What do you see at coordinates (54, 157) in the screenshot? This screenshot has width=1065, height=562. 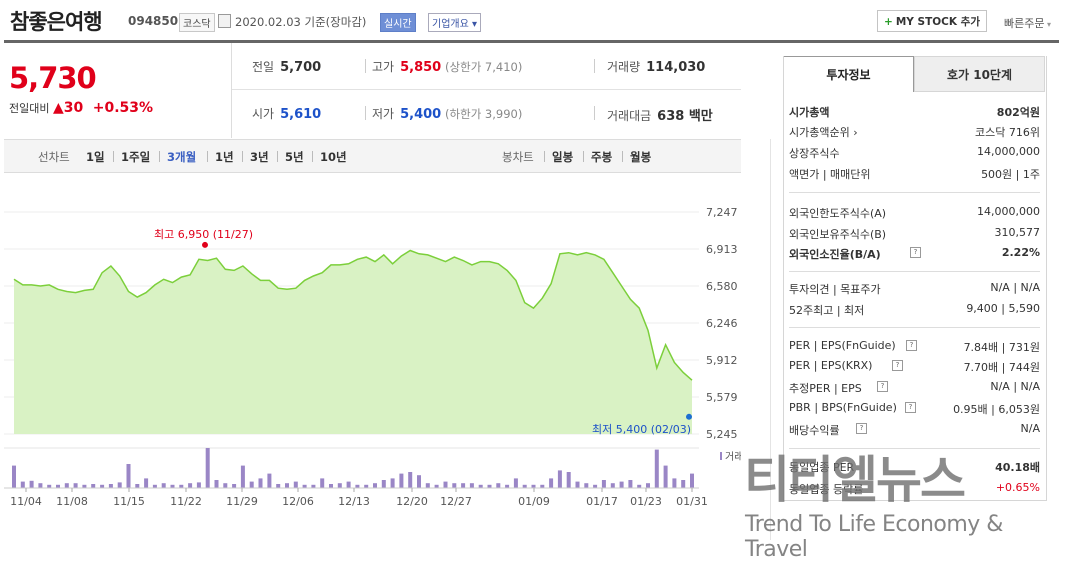 I see `line-chart-label: 선차트` at bounding box center [54, 157].